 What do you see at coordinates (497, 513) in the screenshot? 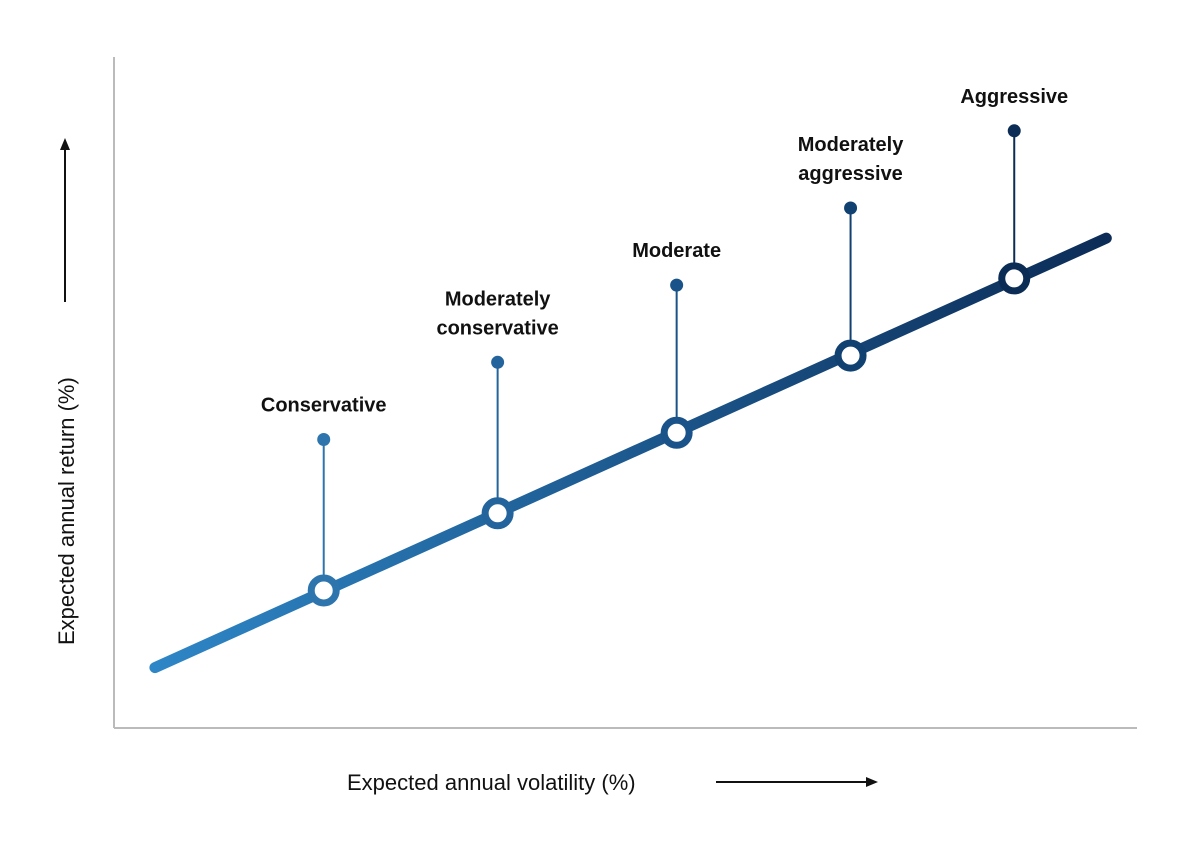
I see `point-moderately-conservative` at bounding box center [497, 513].